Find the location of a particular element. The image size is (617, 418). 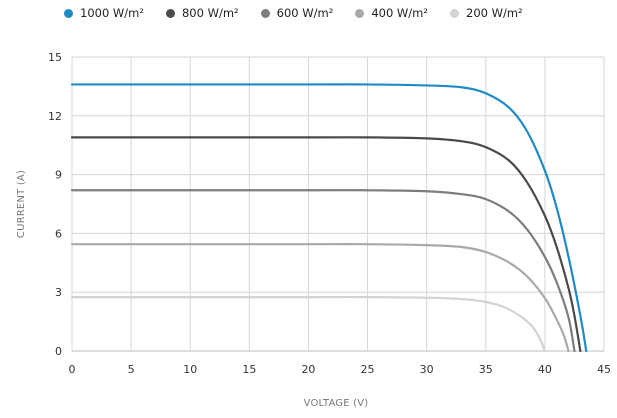

legend-item: 800 W/m² is located at coordinates (202, 13).